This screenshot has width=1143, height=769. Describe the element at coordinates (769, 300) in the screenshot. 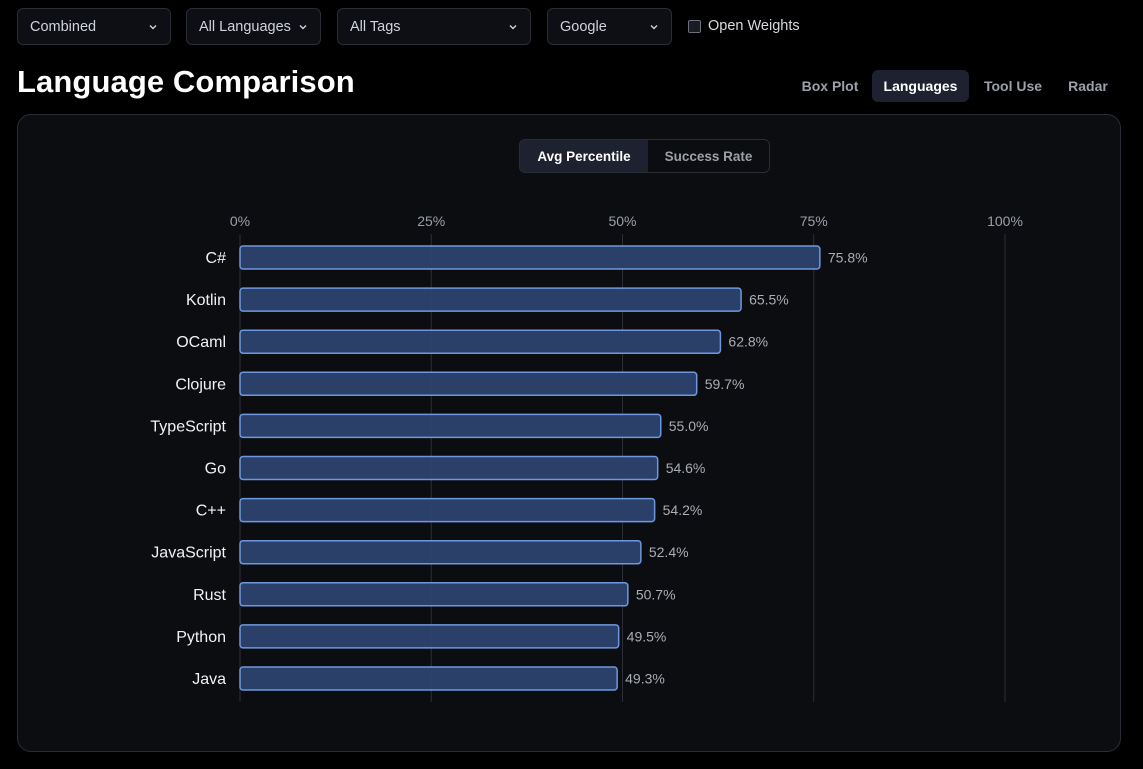

I see `value-label: 65.5%` at that location.